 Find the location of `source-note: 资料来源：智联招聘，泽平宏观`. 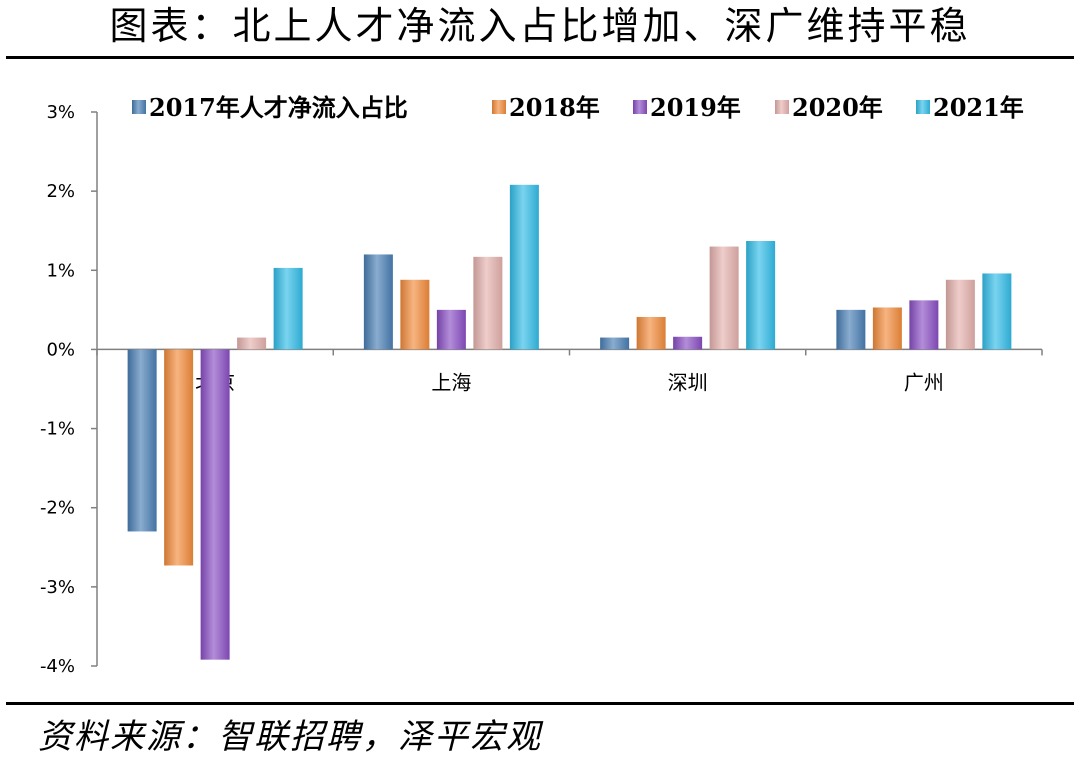

source-note: 资料来源：智联招聘，泽平宏观 is located at coordinates (290, 737).